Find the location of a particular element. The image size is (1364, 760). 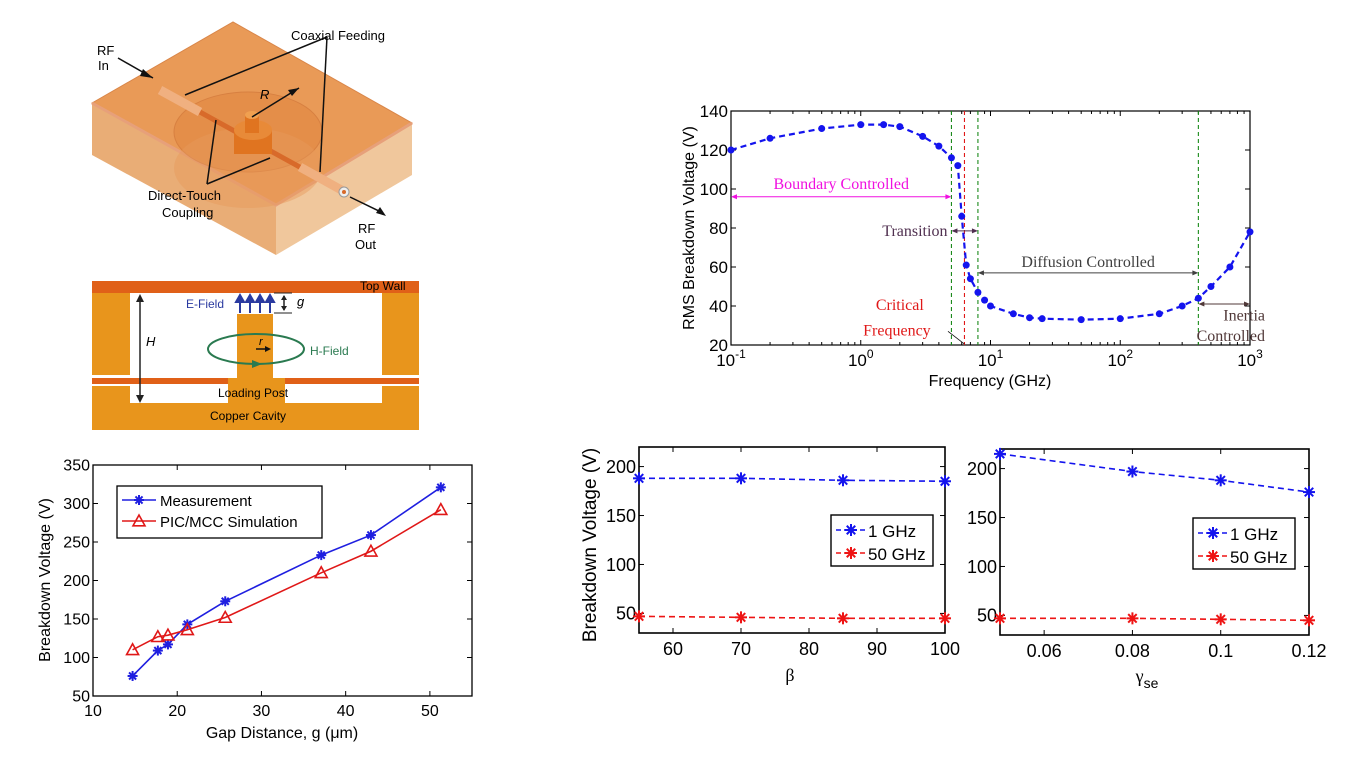

legend-marker-1ghz is located at coordinates (1213, 533).